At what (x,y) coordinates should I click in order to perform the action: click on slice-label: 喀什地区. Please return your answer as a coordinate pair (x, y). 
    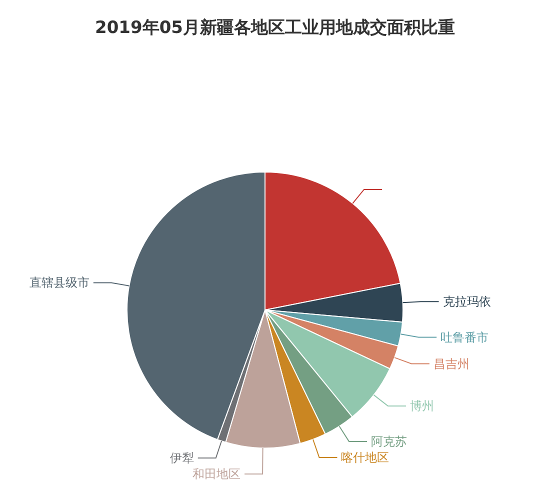
    Looking at the image, I should click on (365, 457).